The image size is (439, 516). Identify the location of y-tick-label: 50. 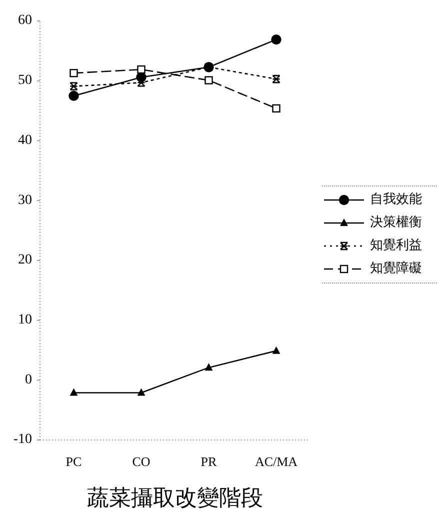
(25, 80).